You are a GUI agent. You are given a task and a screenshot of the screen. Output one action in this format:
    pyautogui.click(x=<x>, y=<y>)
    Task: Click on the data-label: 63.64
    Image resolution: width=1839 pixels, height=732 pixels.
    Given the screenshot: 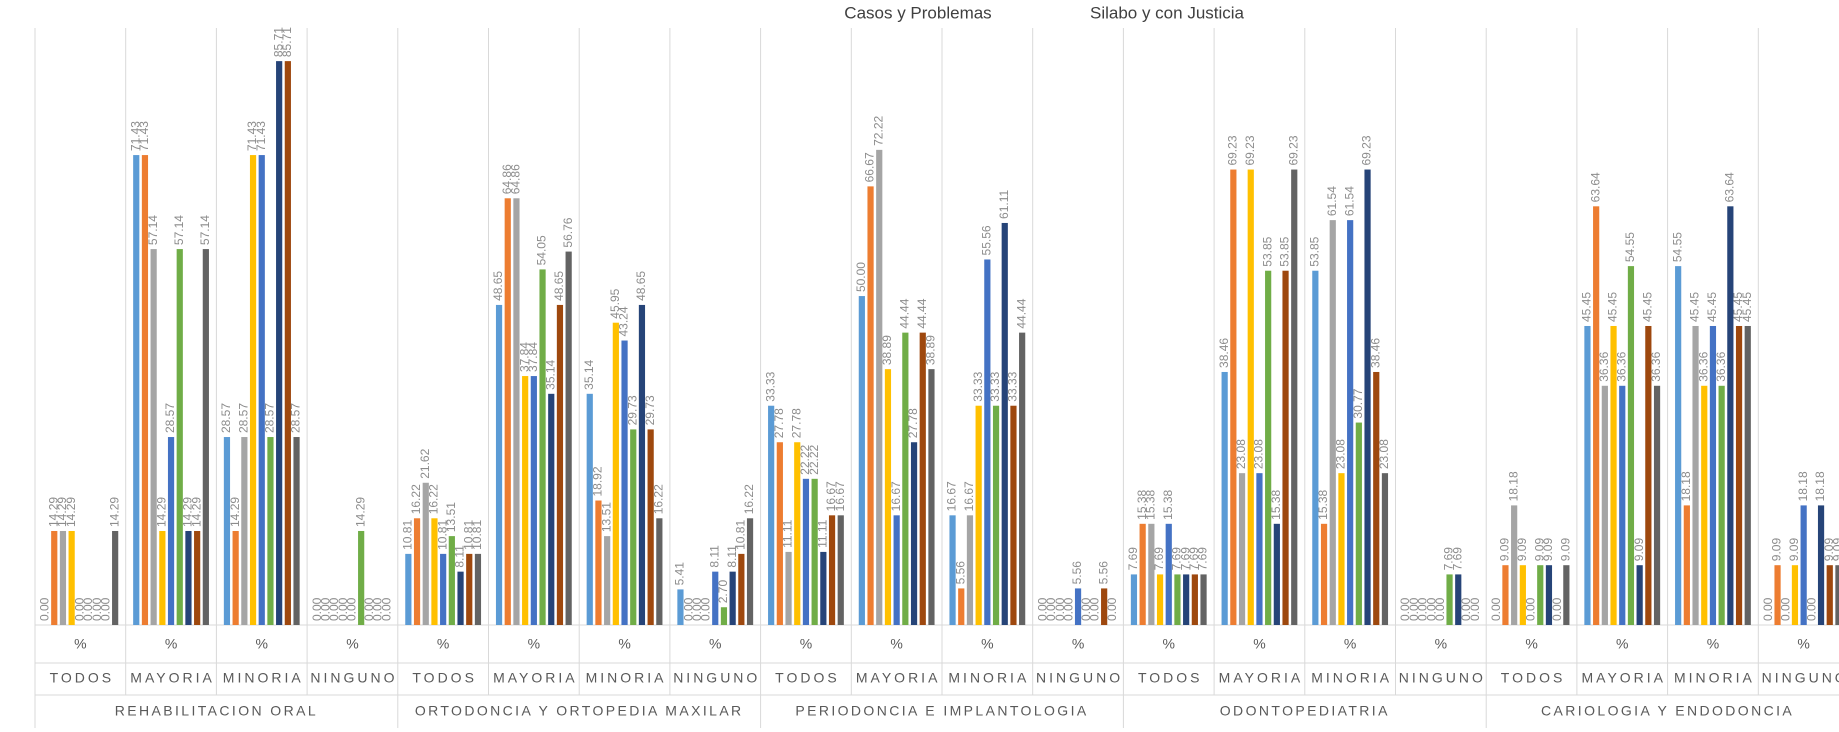 What is the action you would take?
    pyautogui.click(x=1595, y=187)
    